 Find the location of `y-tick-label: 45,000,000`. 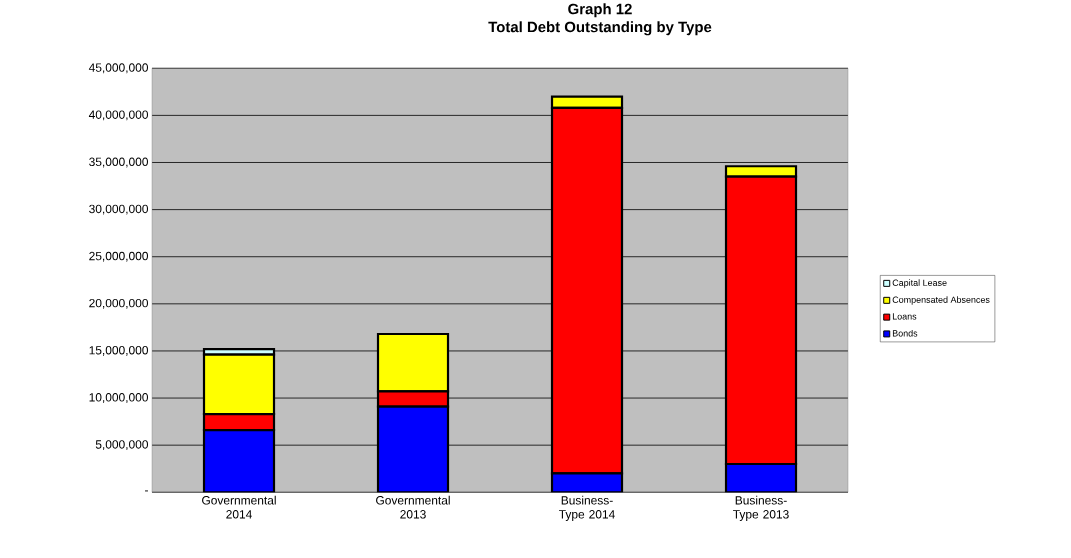

y-tick-label: 45,000,000 is located at coordinates (118, 68).